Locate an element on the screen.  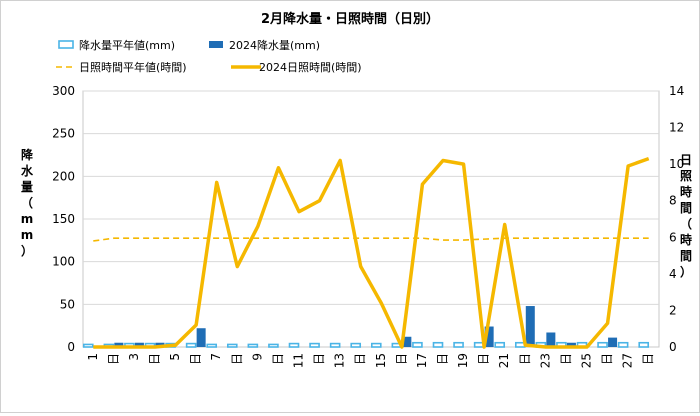
legend-label: 2024日照時間(時間) is located at coordinates (310, 67).